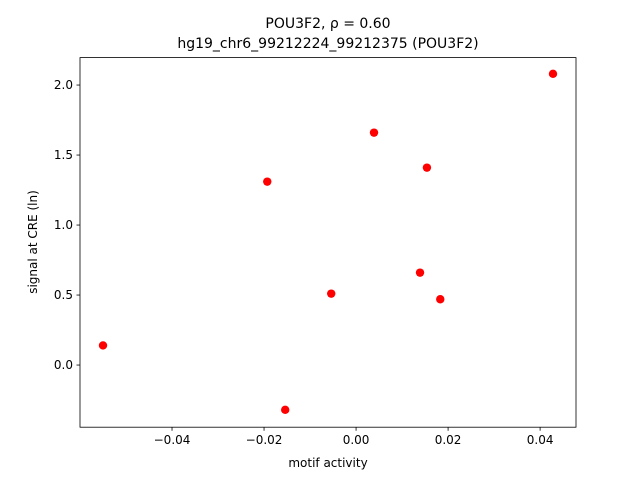 The height and width of the screenshot is (480, 640). I want to click on x-tick-label: 0.00, so click(356, 440).